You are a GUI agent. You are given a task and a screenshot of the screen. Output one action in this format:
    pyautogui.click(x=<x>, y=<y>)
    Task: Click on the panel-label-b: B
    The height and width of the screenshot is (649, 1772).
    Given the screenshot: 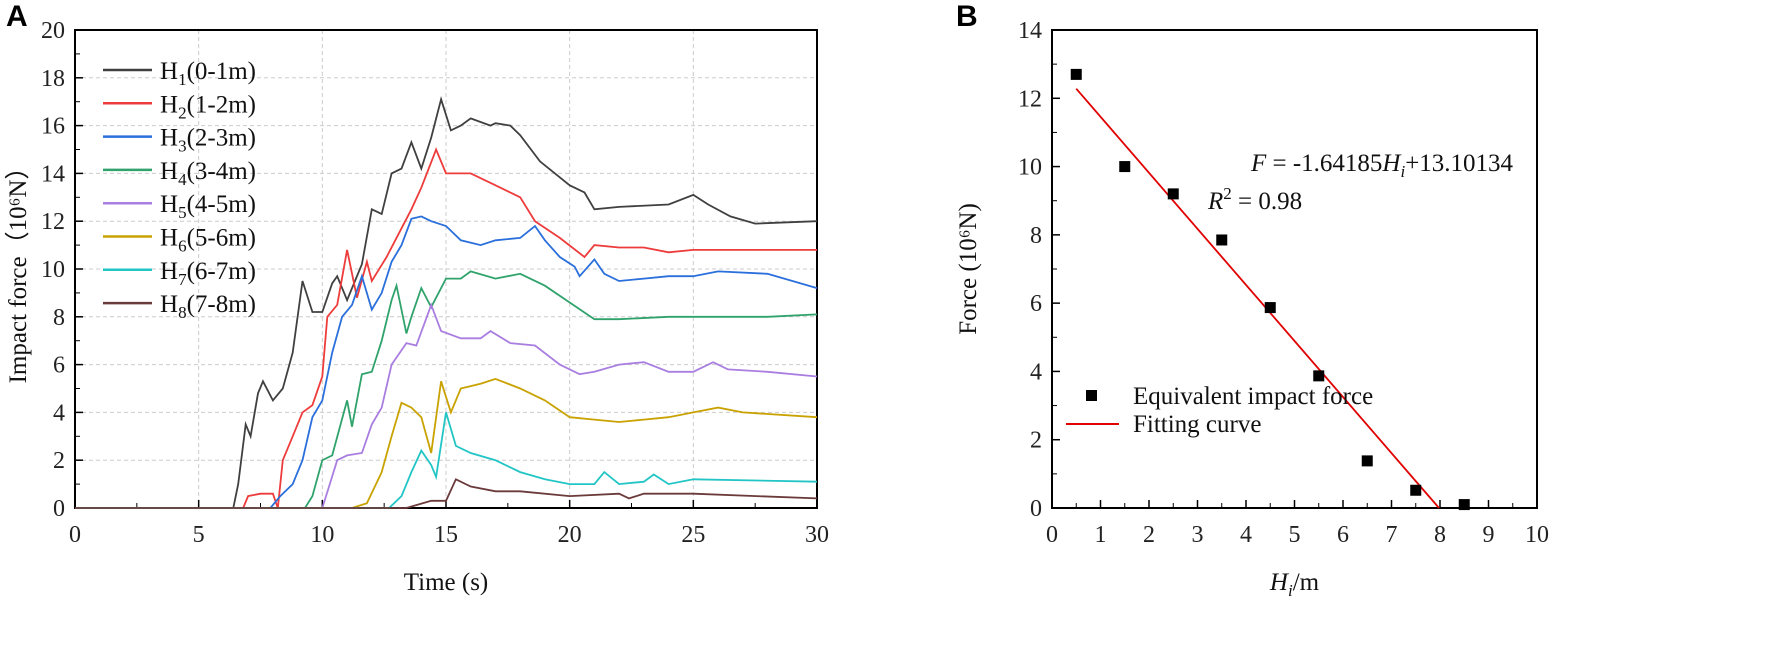 What is the action you would take?
    pyautogui.click(x=967, y=16)
    